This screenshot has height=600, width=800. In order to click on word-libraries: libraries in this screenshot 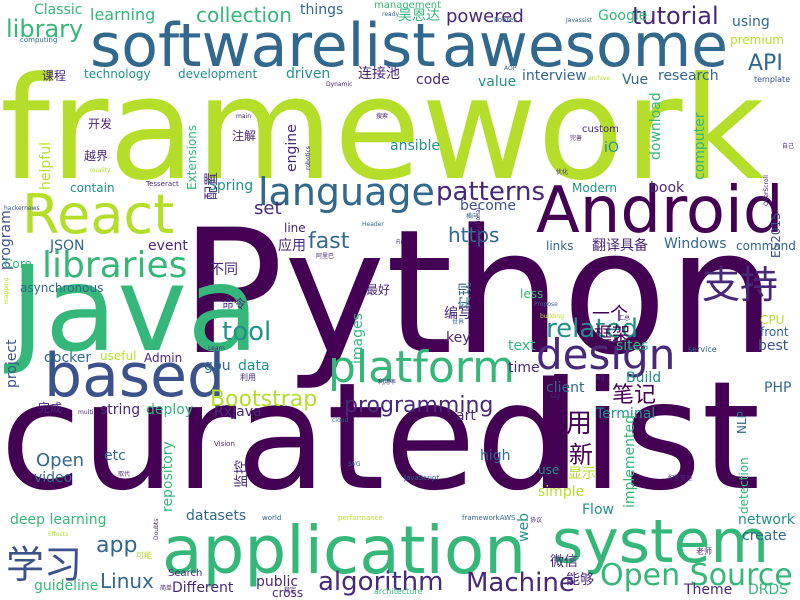, I will do `click(114, 265)`.